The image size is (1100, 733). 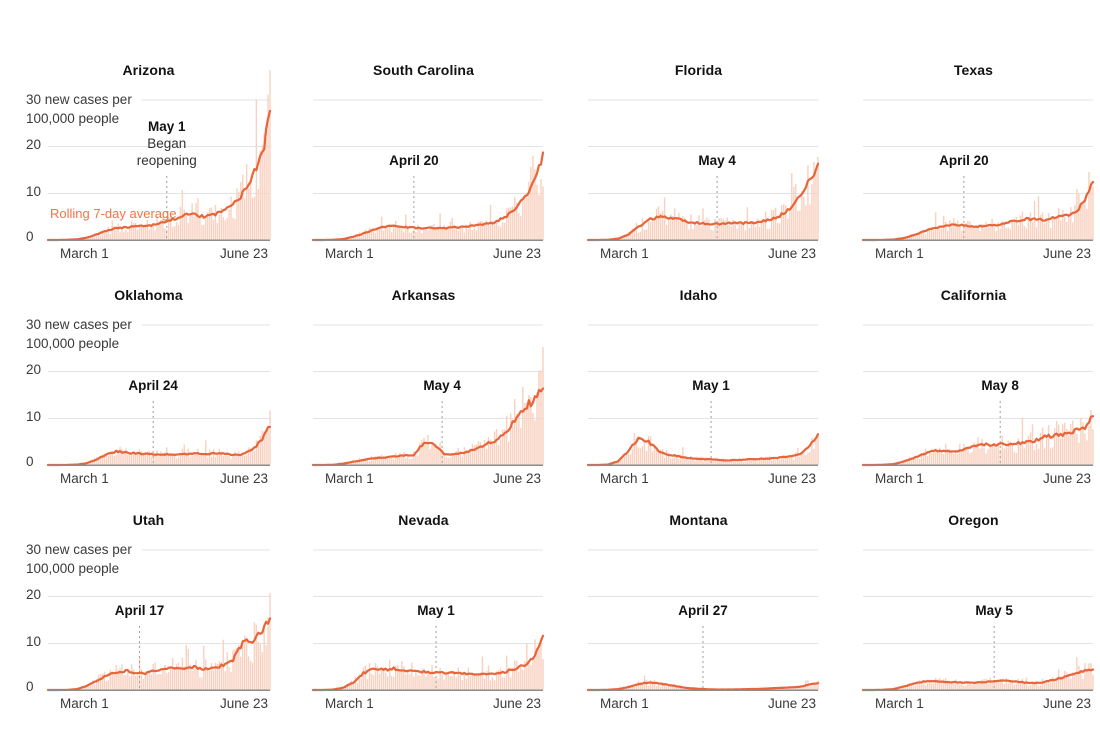 What do you see at coordinates (973, 520) in the screenshot?
I see `chart-title: Oregon` at bounding box center [973, 520].